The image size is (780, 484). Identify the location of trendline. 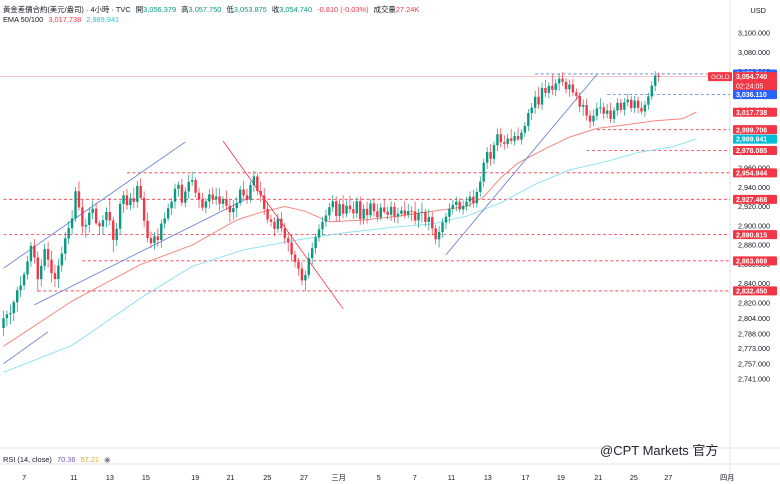
(142, 251).